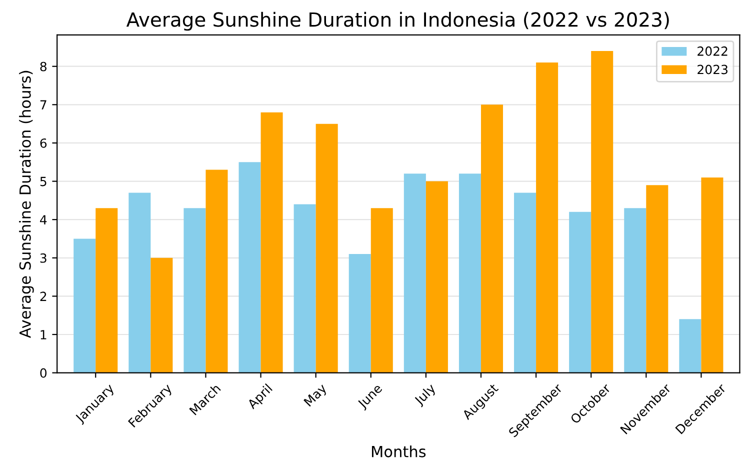 This screenshot has width=751, height=466. Describe the element at coordinates (43, 143) in the screenshot. I see `y-tick-label: 6` at that location.